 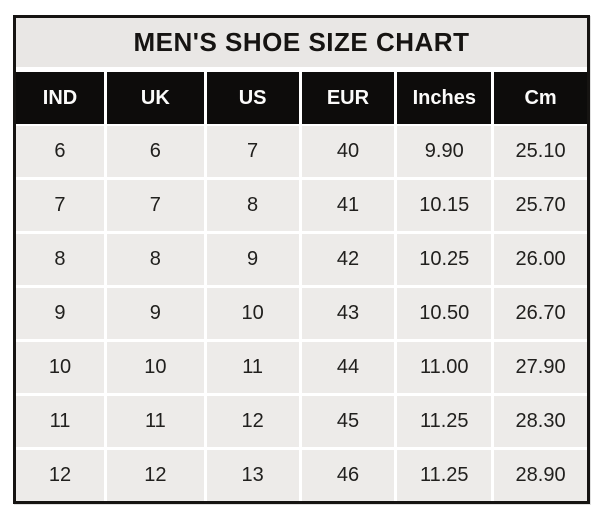 I want to click on header-cell-uk: UK, so click(x=155, y=98).